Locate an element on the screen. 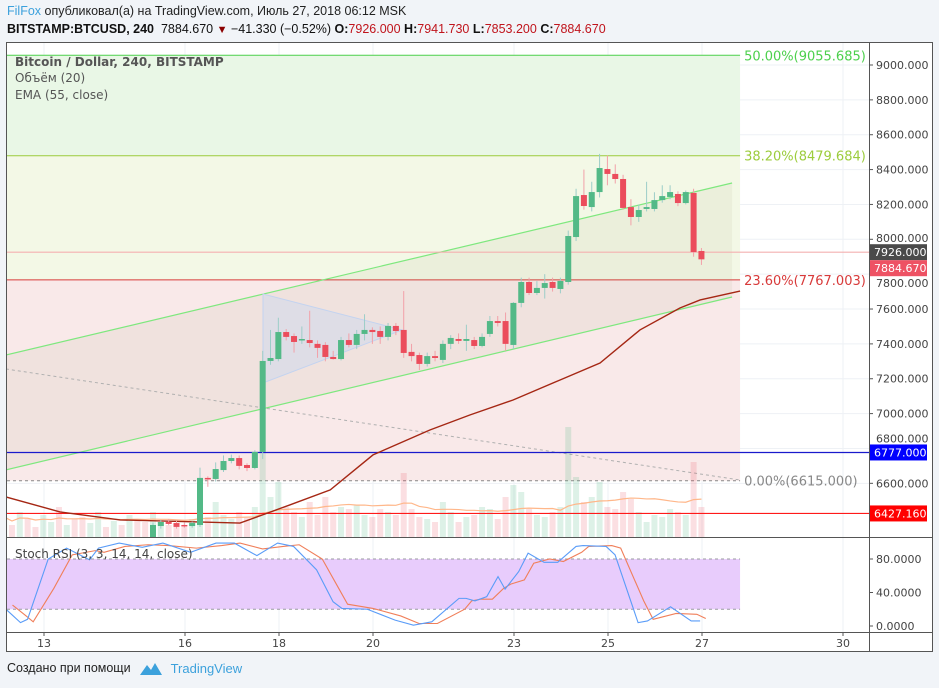  legend-ema: EMA (55, close) is located at coordinates (61, 95).